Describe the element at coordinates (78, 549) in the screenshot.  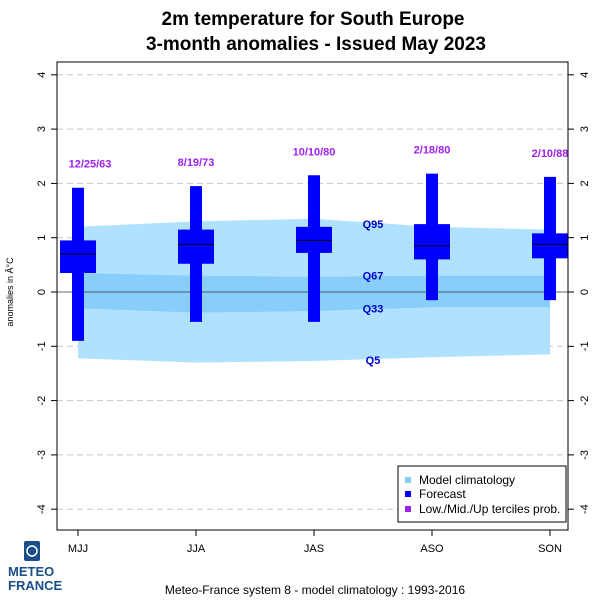
I see `x-tick-label: MJJ` at that location.